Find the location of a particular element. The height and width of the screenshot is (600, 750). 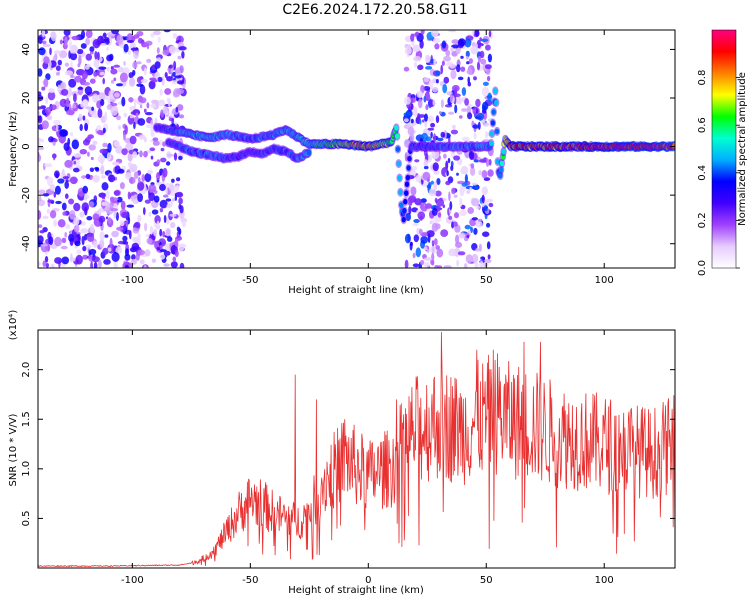

snr-multiplier-label: (x10⁴) is located at coordinates (13, 325).